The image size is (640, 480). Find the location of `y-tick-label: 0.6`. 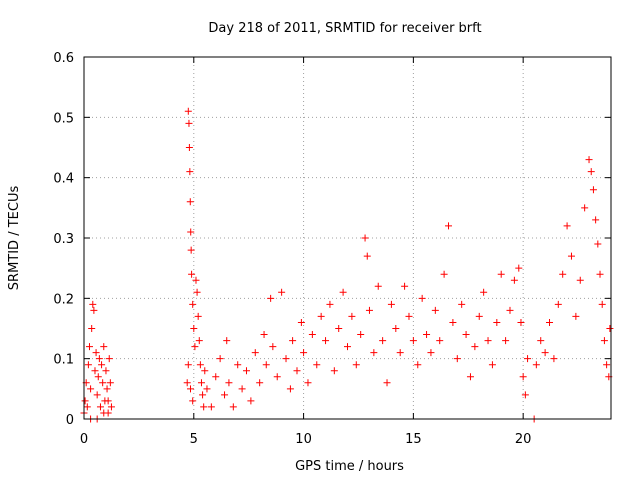

y-tick-label: 0.6 is located at coordinates (63, 58).